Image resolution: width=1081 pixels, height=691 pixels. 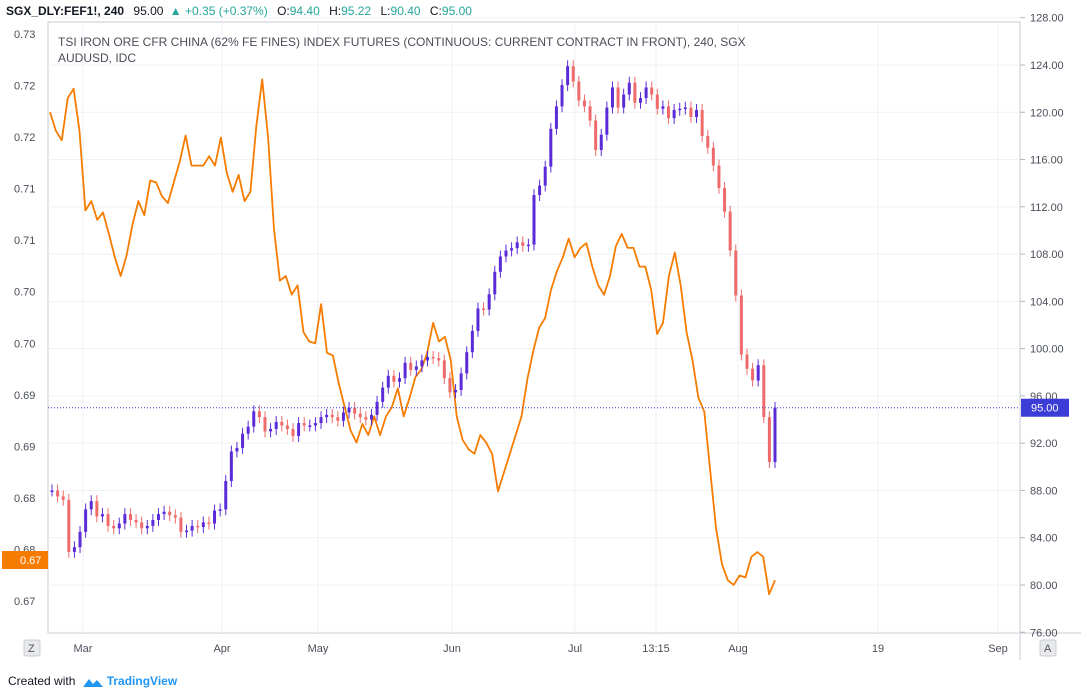 I want to click on right-tick-label: 124.00, so click(x=1047, y=66).